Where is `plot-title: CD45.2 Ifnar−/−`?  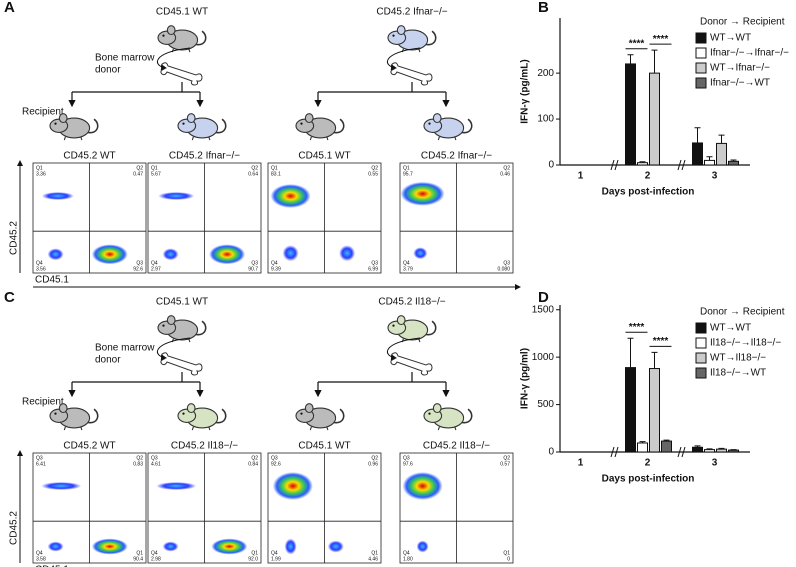 plot-title: CD45.2 Ifnar−/− is located at coordinates (456, 156).